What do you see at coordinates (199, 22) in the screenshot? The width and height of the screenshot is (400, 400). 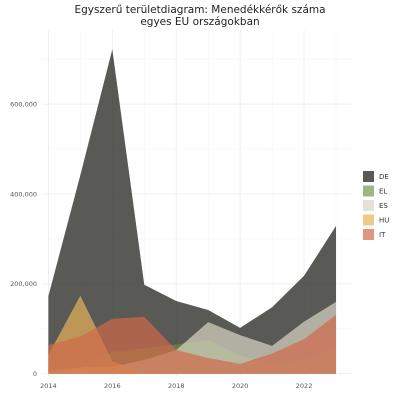 I see `chart-title-line-2: egyes EU országokban` at bounding box center [199, 22].